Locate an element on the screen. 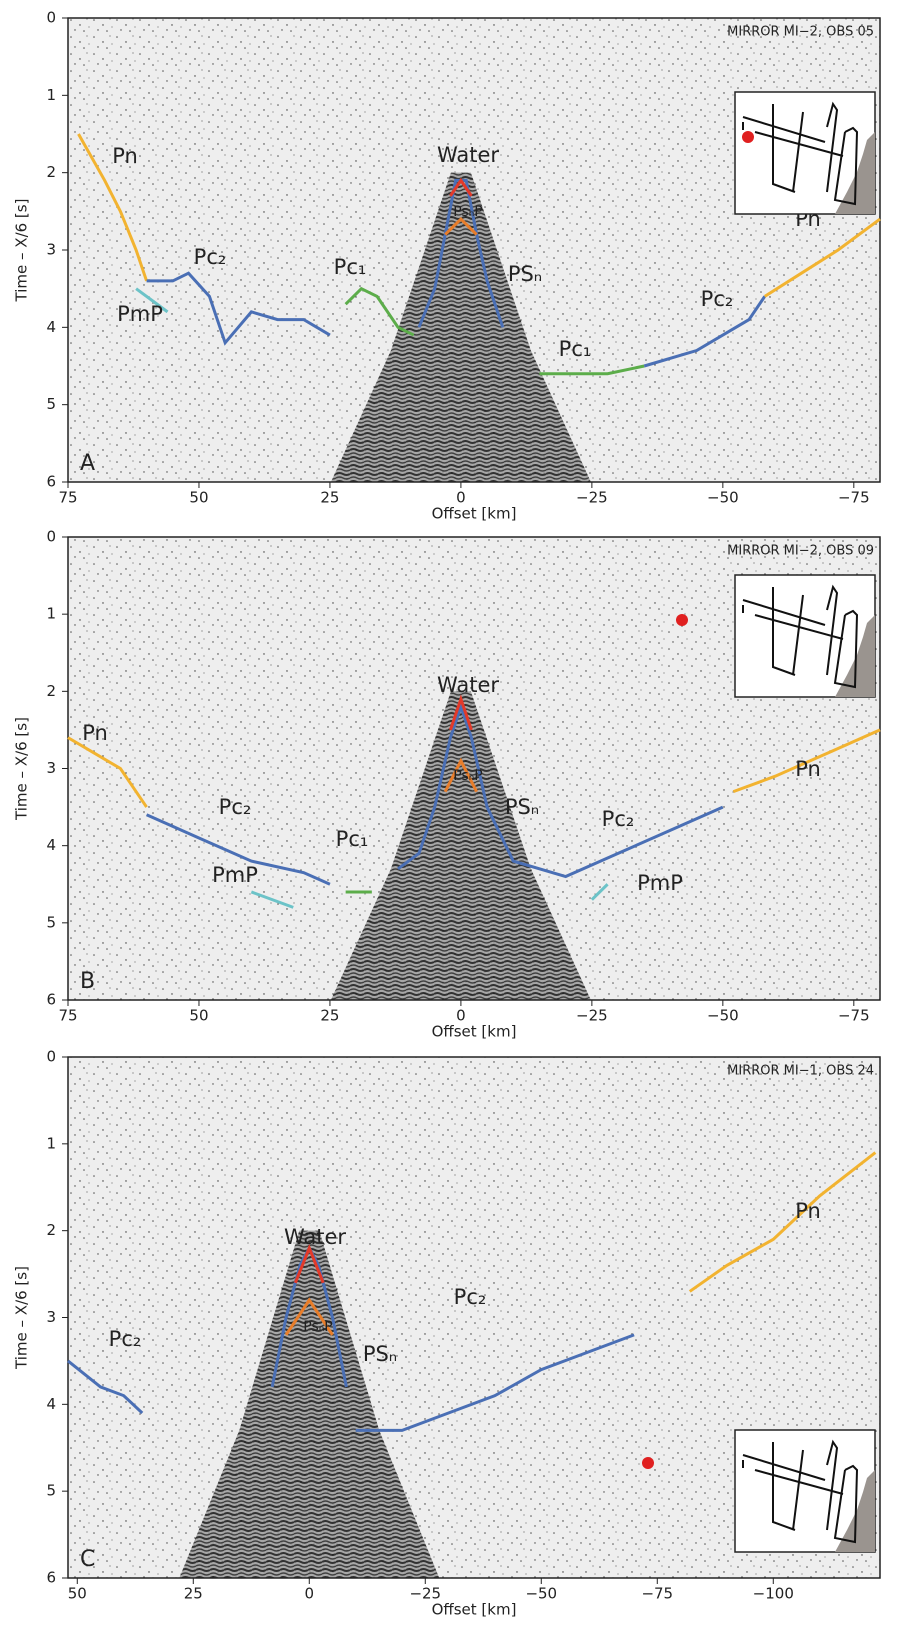  station-label: MIRROR MI−1, OBS 24 is located at coordinates (800, 1071).